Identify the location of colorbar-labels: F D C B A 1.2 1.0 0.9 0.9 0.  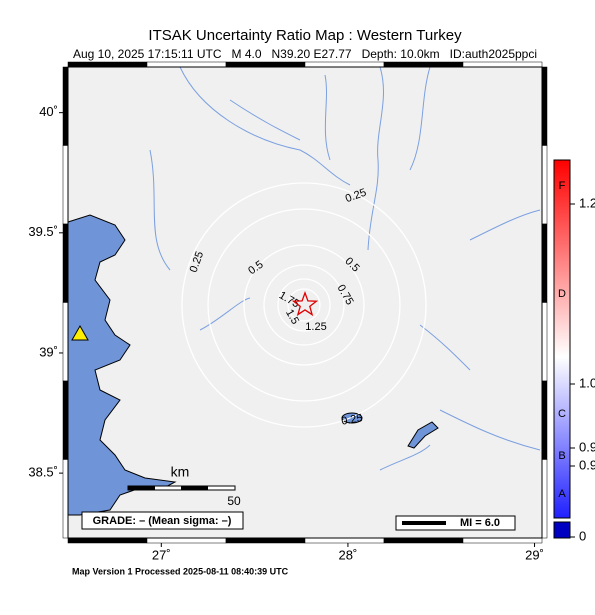
(576, 362).